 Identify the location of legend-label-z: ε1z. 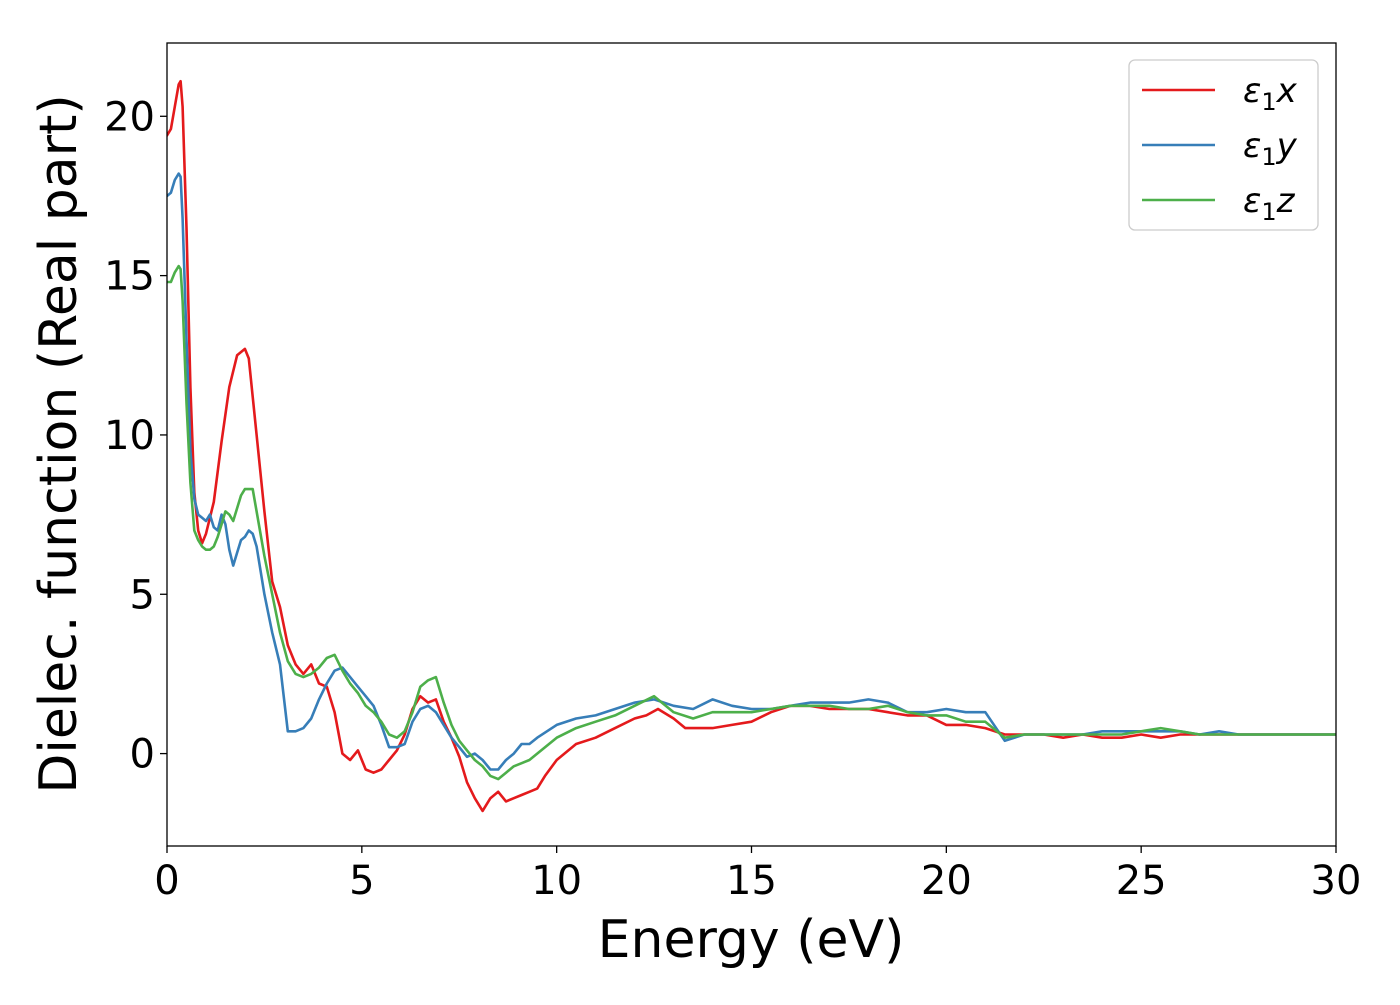
(1269, 203).